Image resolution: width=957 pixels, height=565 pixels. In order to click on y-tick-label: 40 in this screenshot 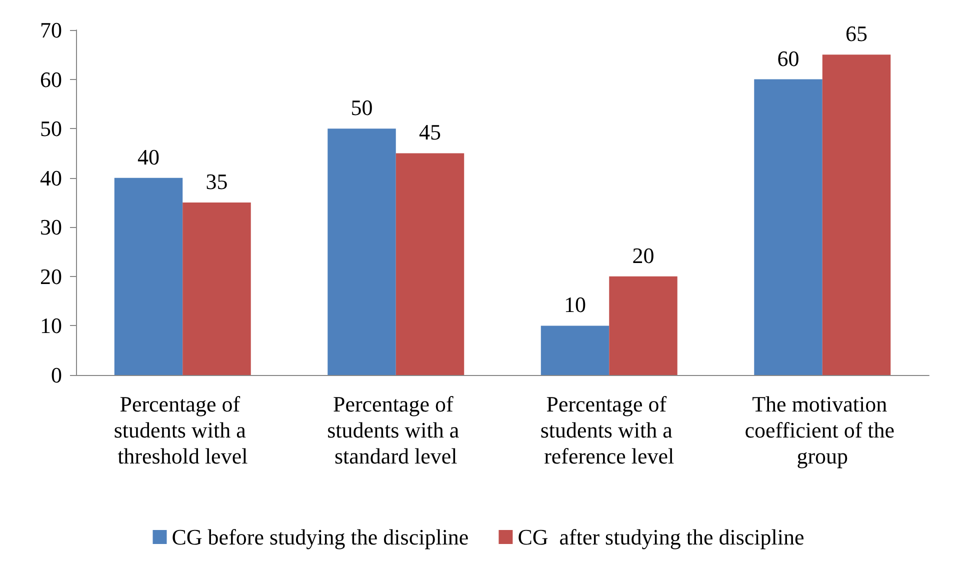, I will do `click(51, 177)`.